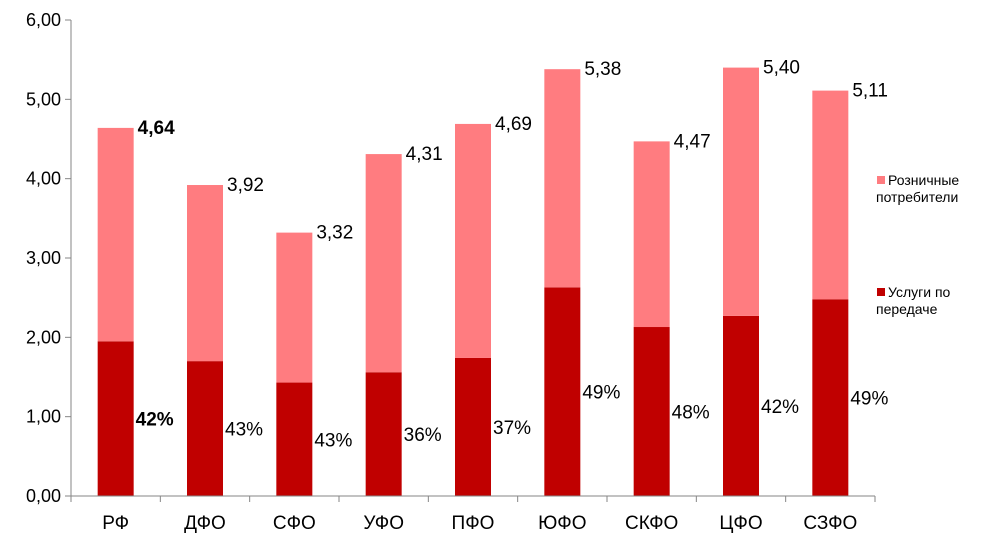  I want to click on category-label: СЗФО, so click(830, 523).